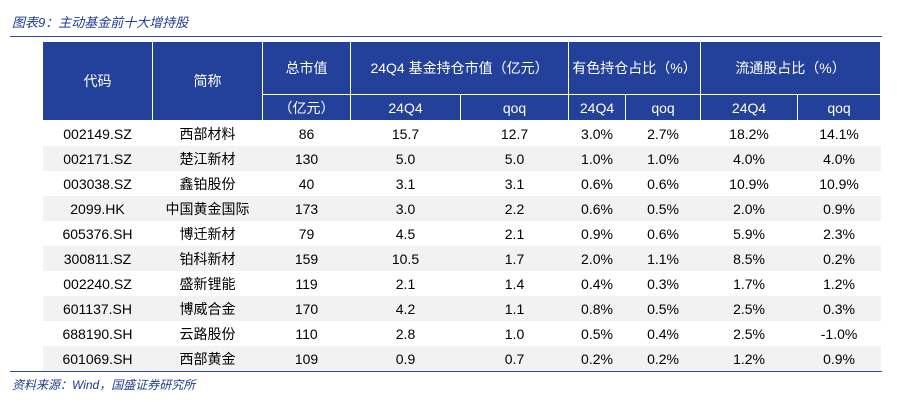 The image size is (897, 402). I want to click on table-cell: 109, so click(306, 358).